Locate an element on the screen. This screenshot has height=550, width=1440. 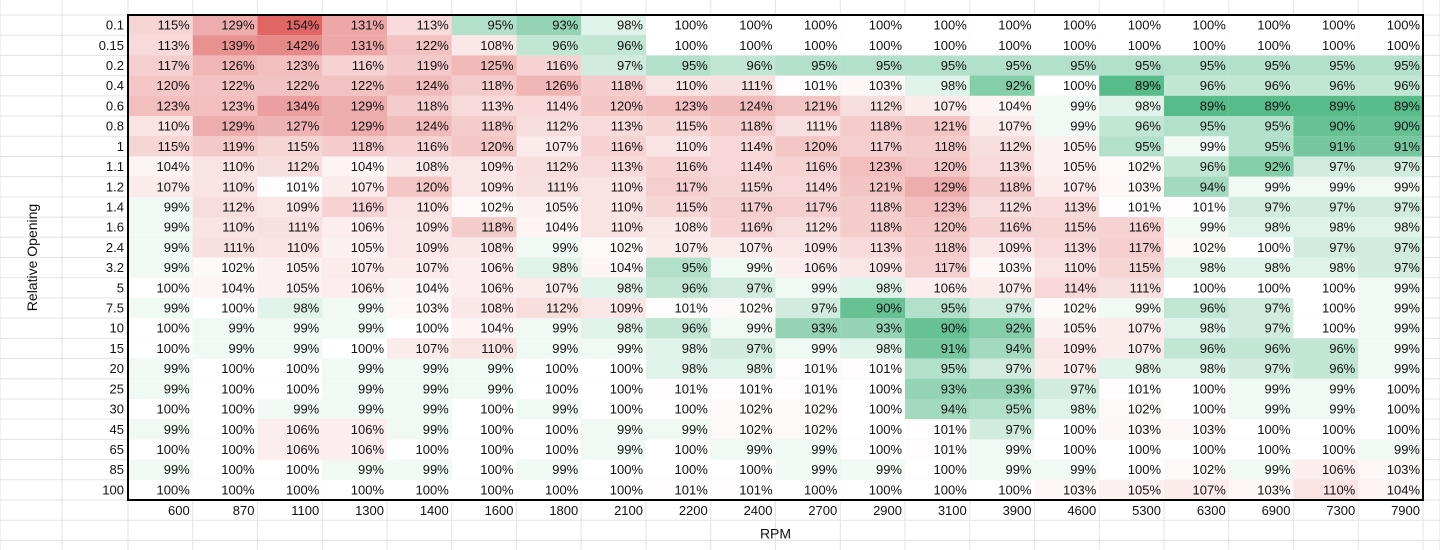
cell-value-label: 103% is located at coordinates (1015, 267).